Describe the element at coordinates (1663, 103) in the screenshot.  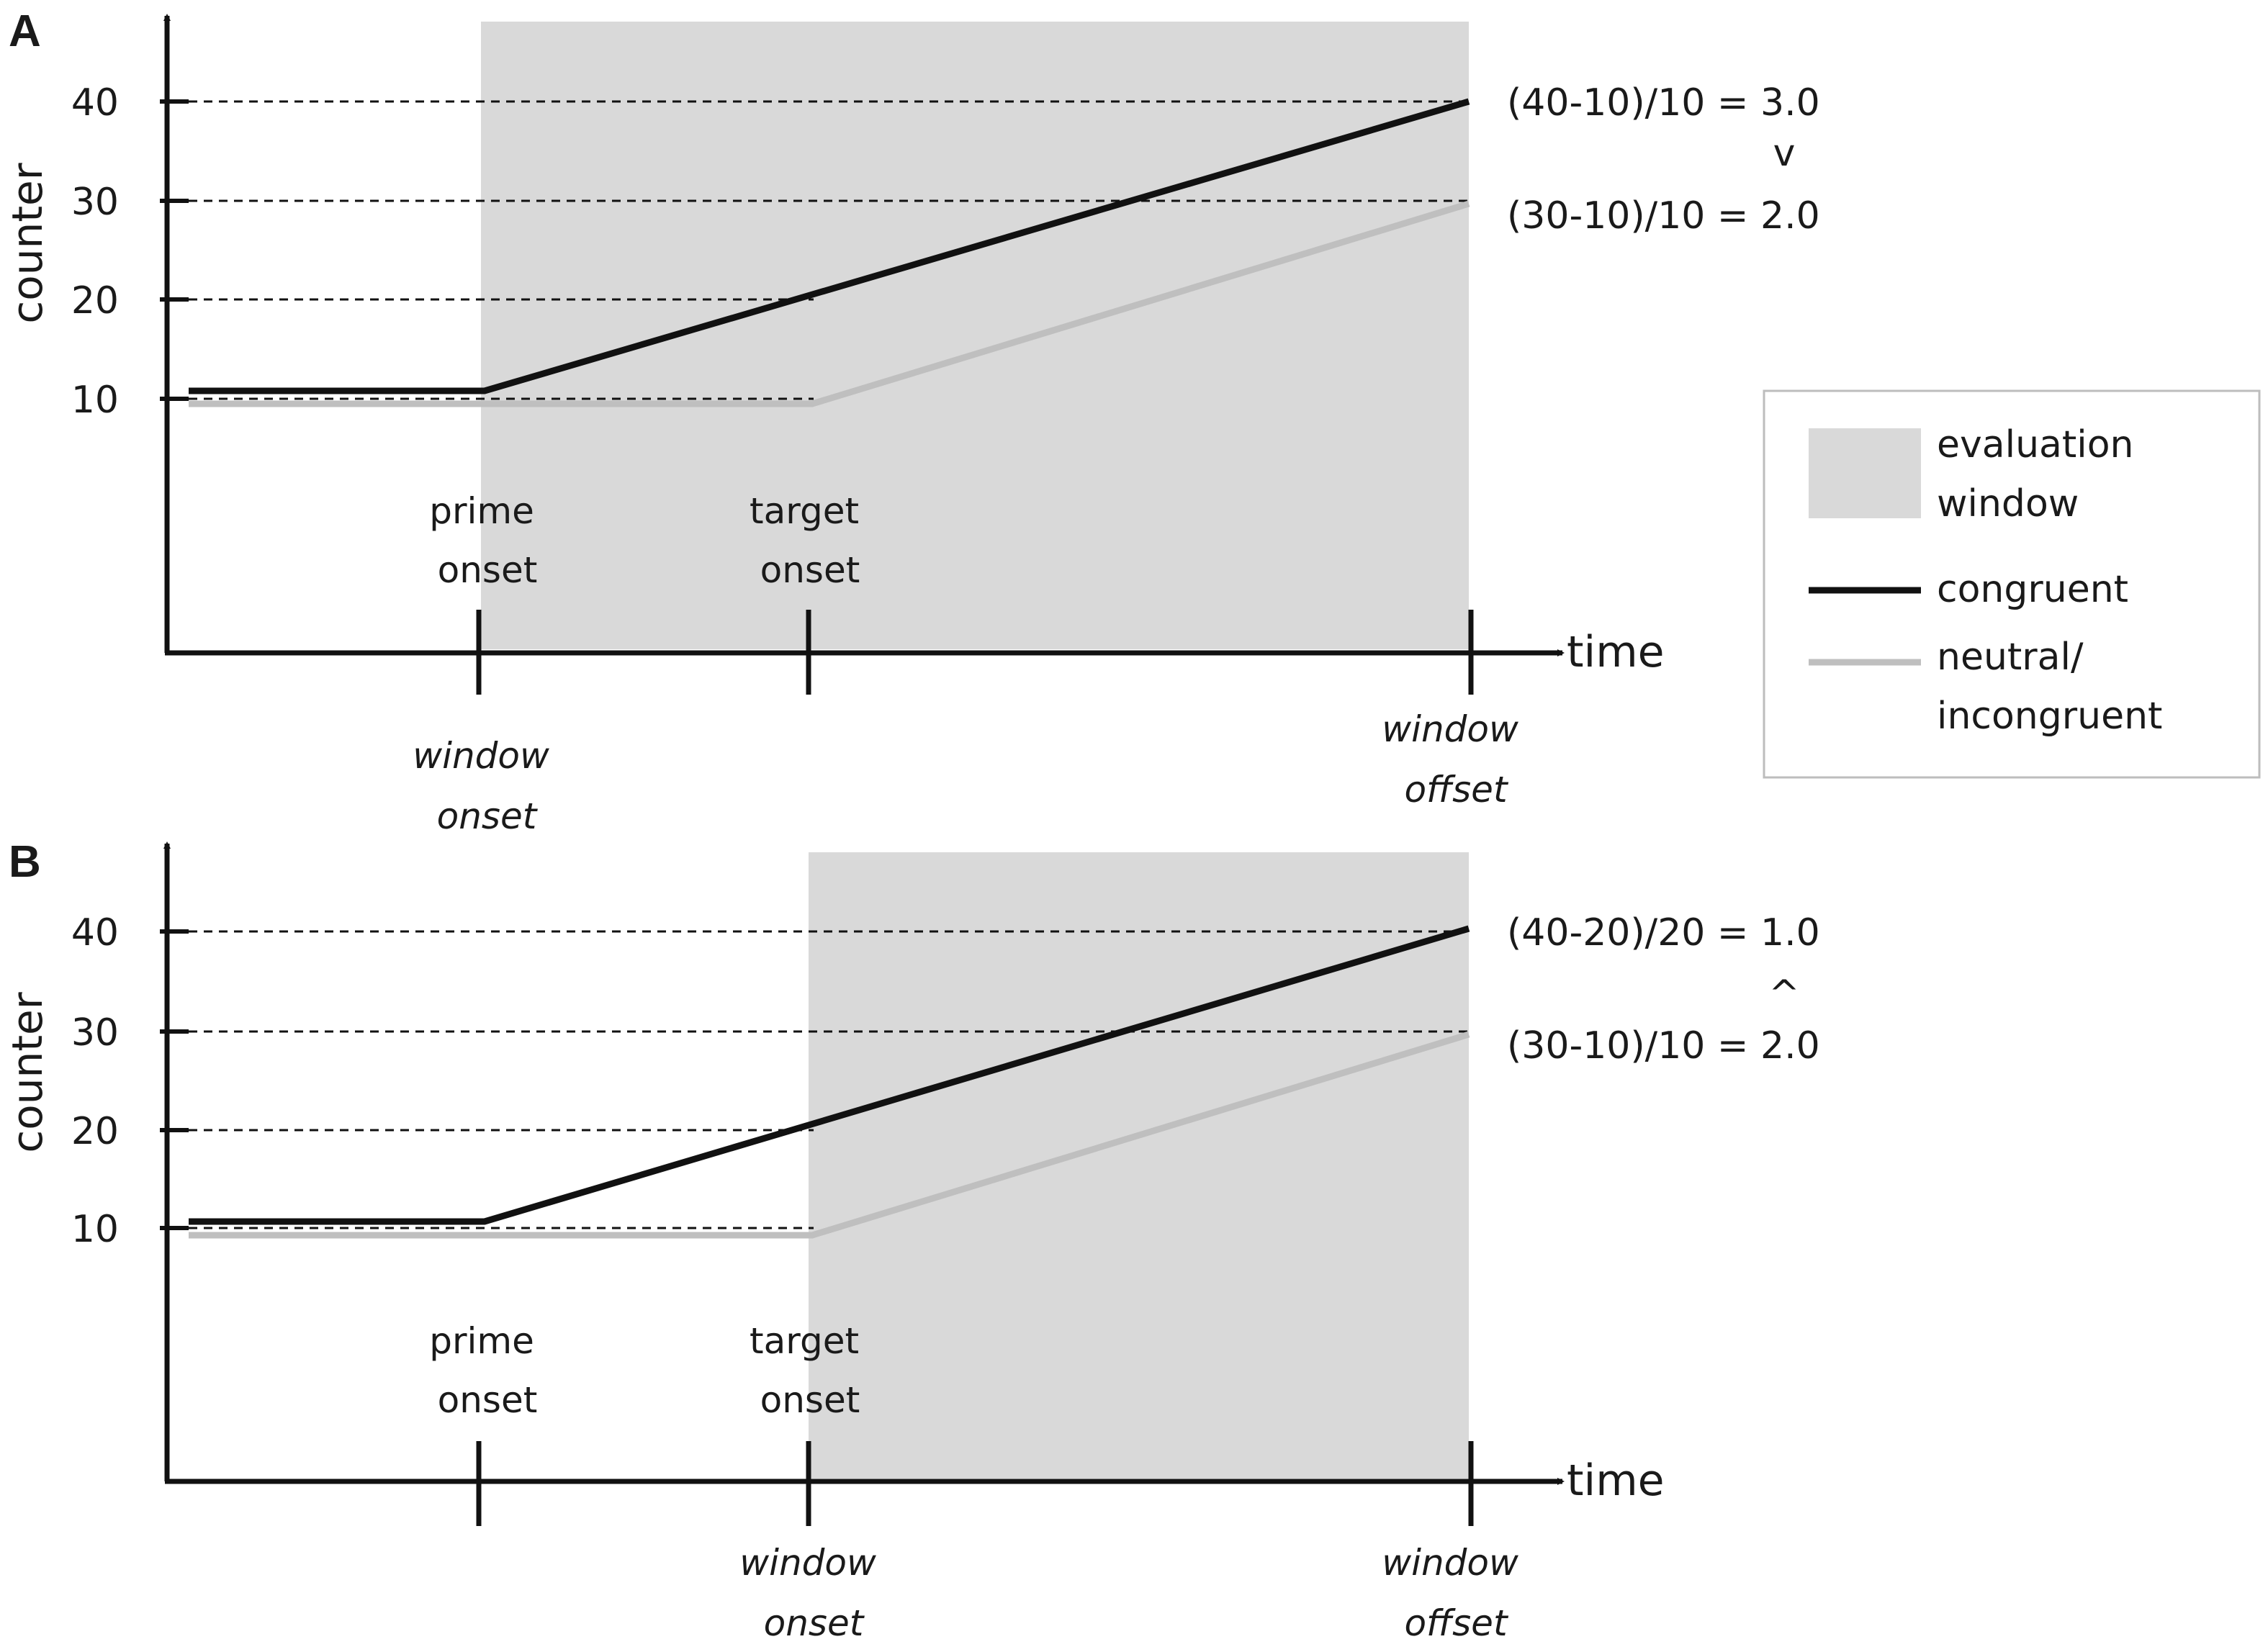
I see `formula-congruent: (40-10)/10 = 3.0` at that location.